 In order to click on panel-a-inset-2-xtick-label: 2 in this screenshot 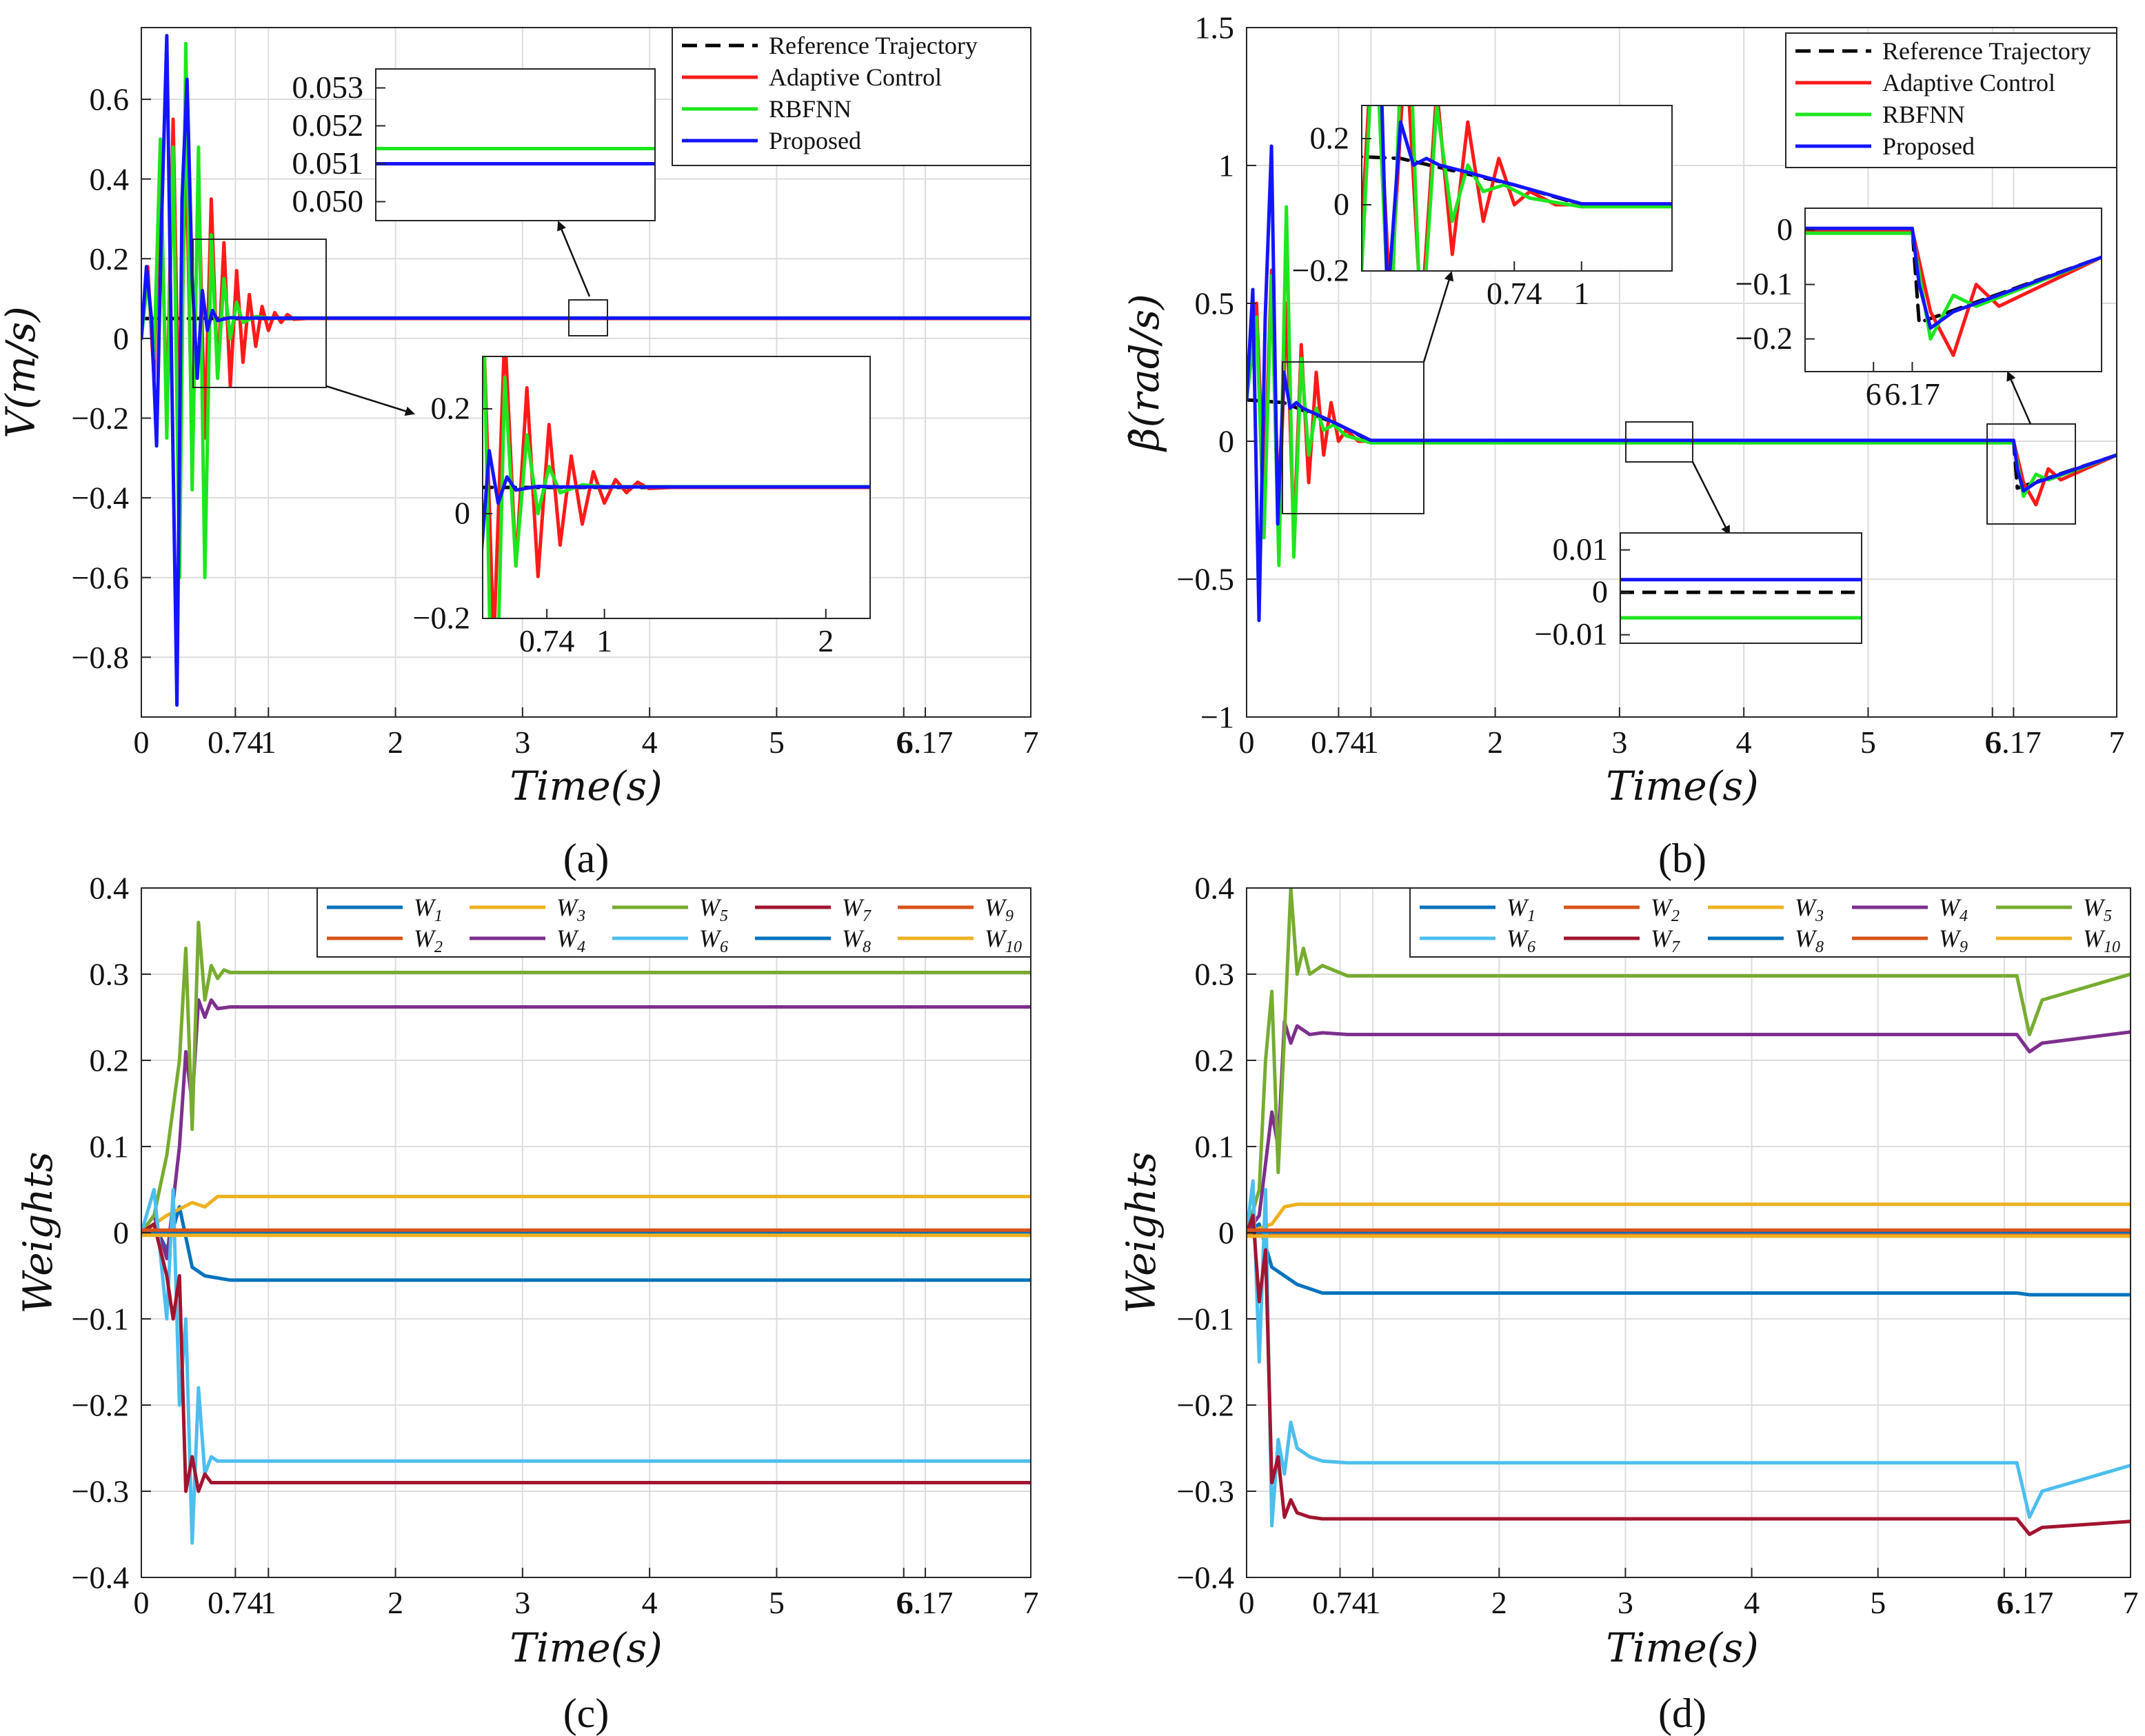, I will do `click(826, 640)`.